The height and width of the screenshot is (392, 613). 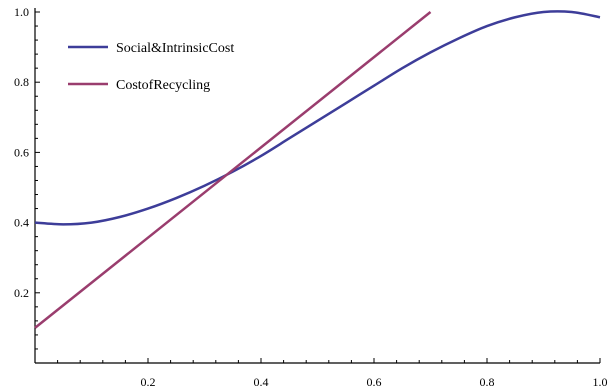 What do you see at coordinates (21, 293) in the screenshot?
I see `y-tick-label: 0.2` at bounding box center [21, 293].